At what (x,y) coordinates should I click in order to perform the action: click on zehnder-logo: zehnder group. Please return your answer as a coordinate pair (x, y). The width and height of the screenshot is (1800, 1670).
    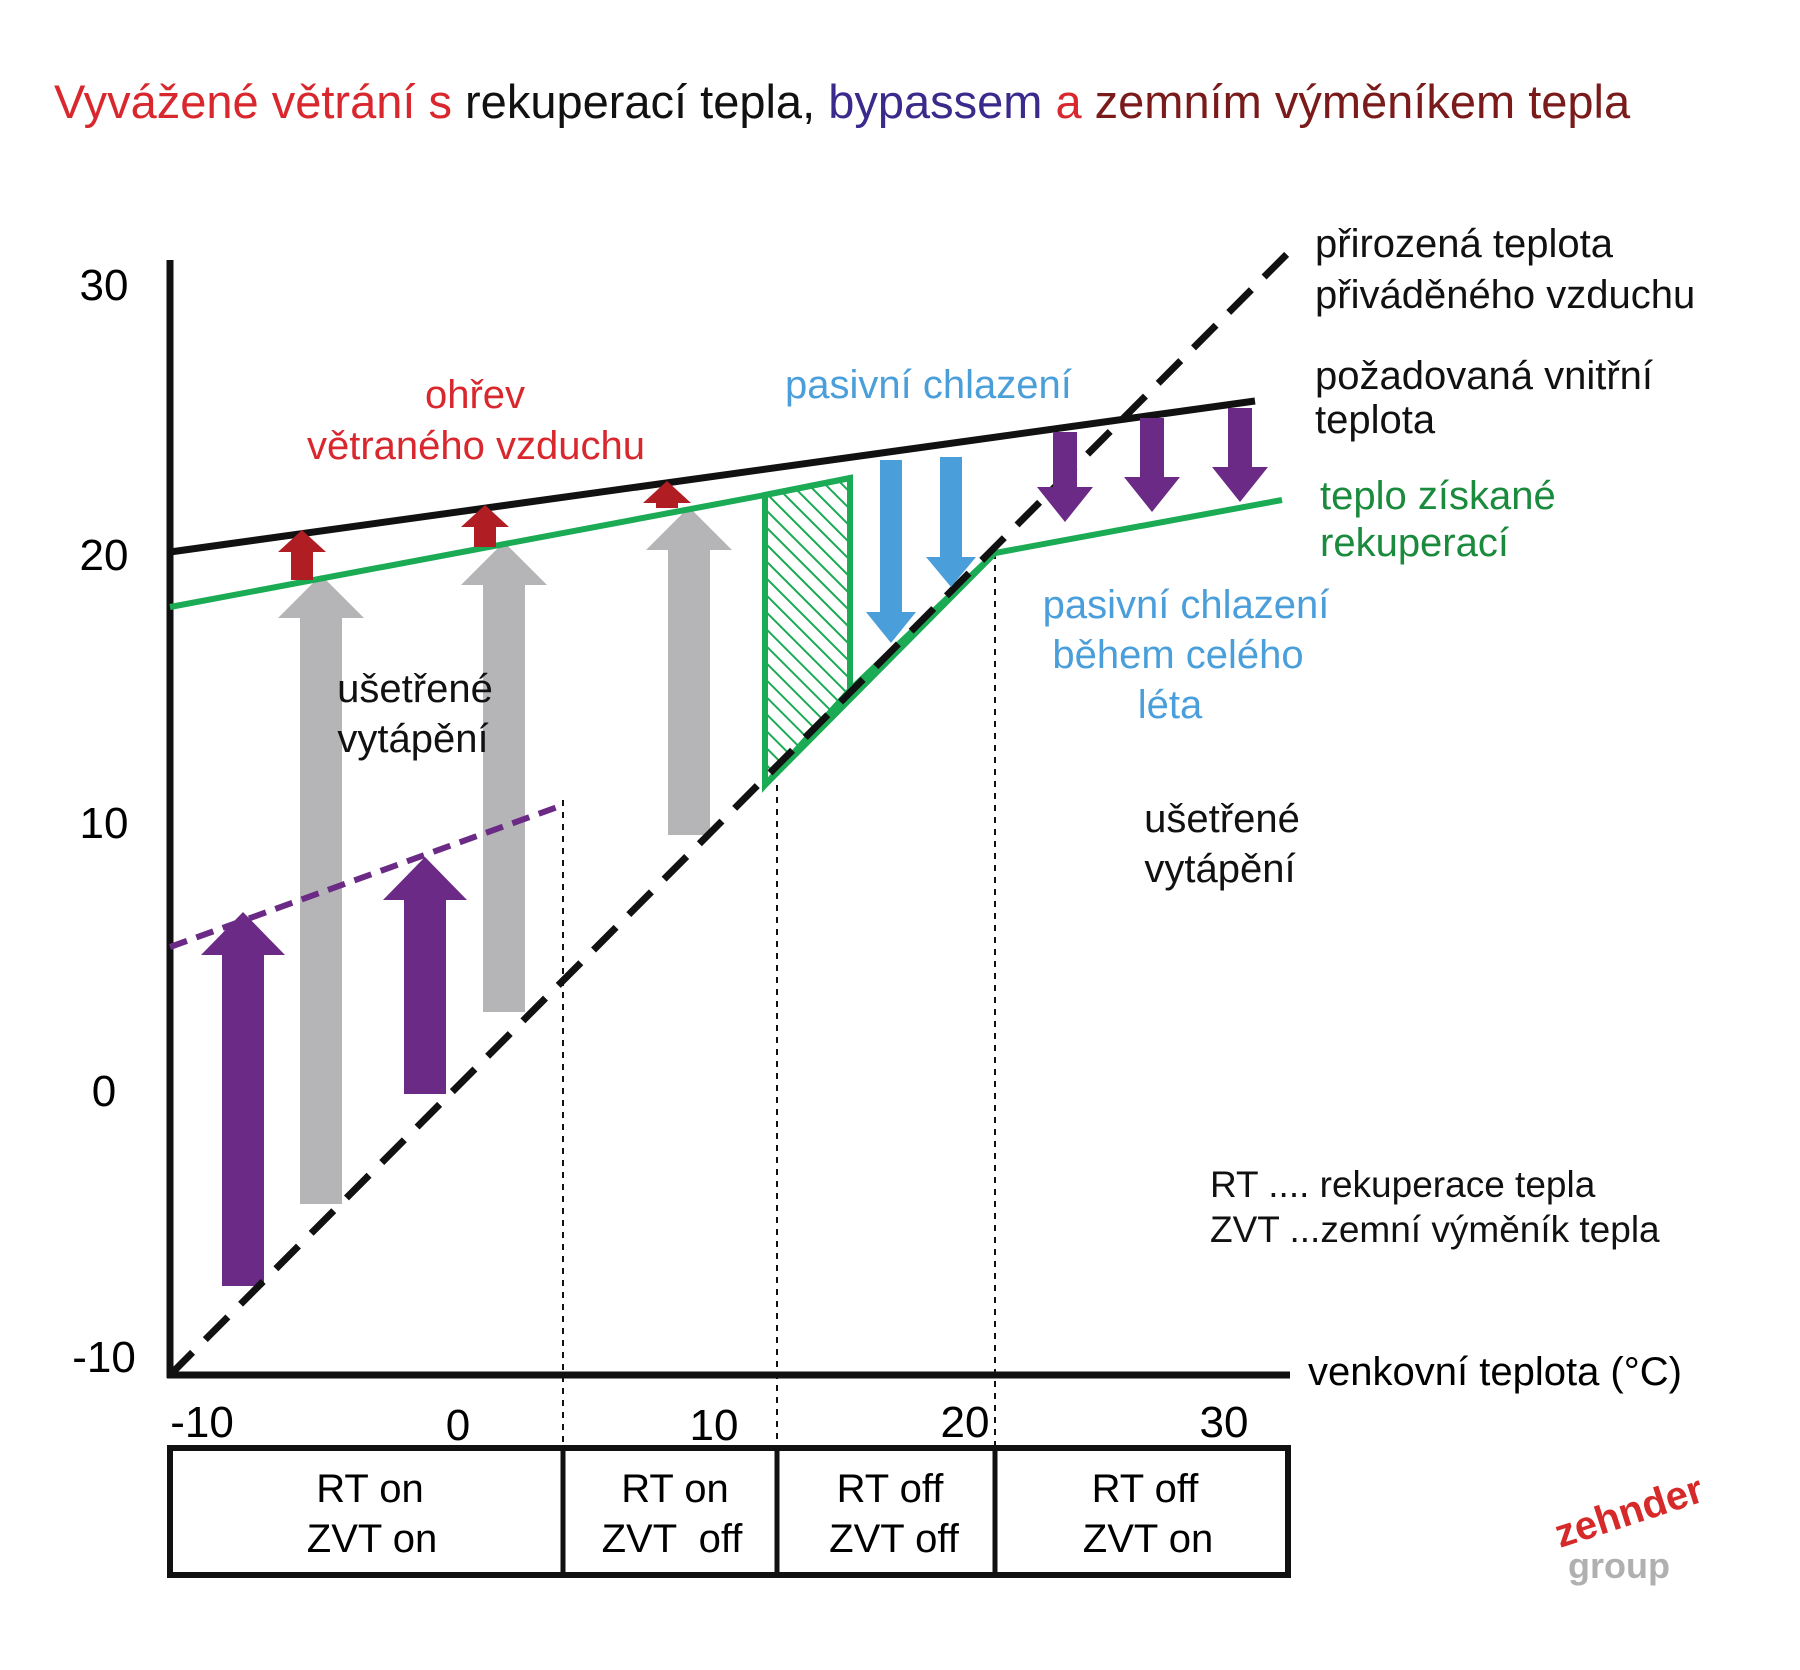
    Looking at the image, I should click on (1628, 1526).